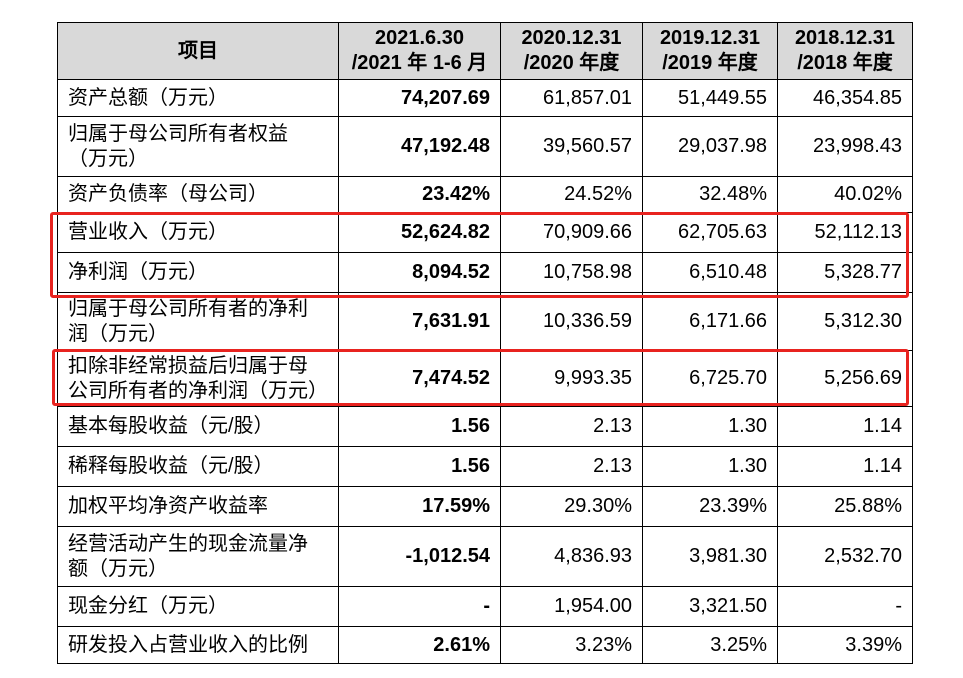  Describe the element at coordinates (710, 98) in the screenshot. I see `cell-value: 51,449.55` at that location.